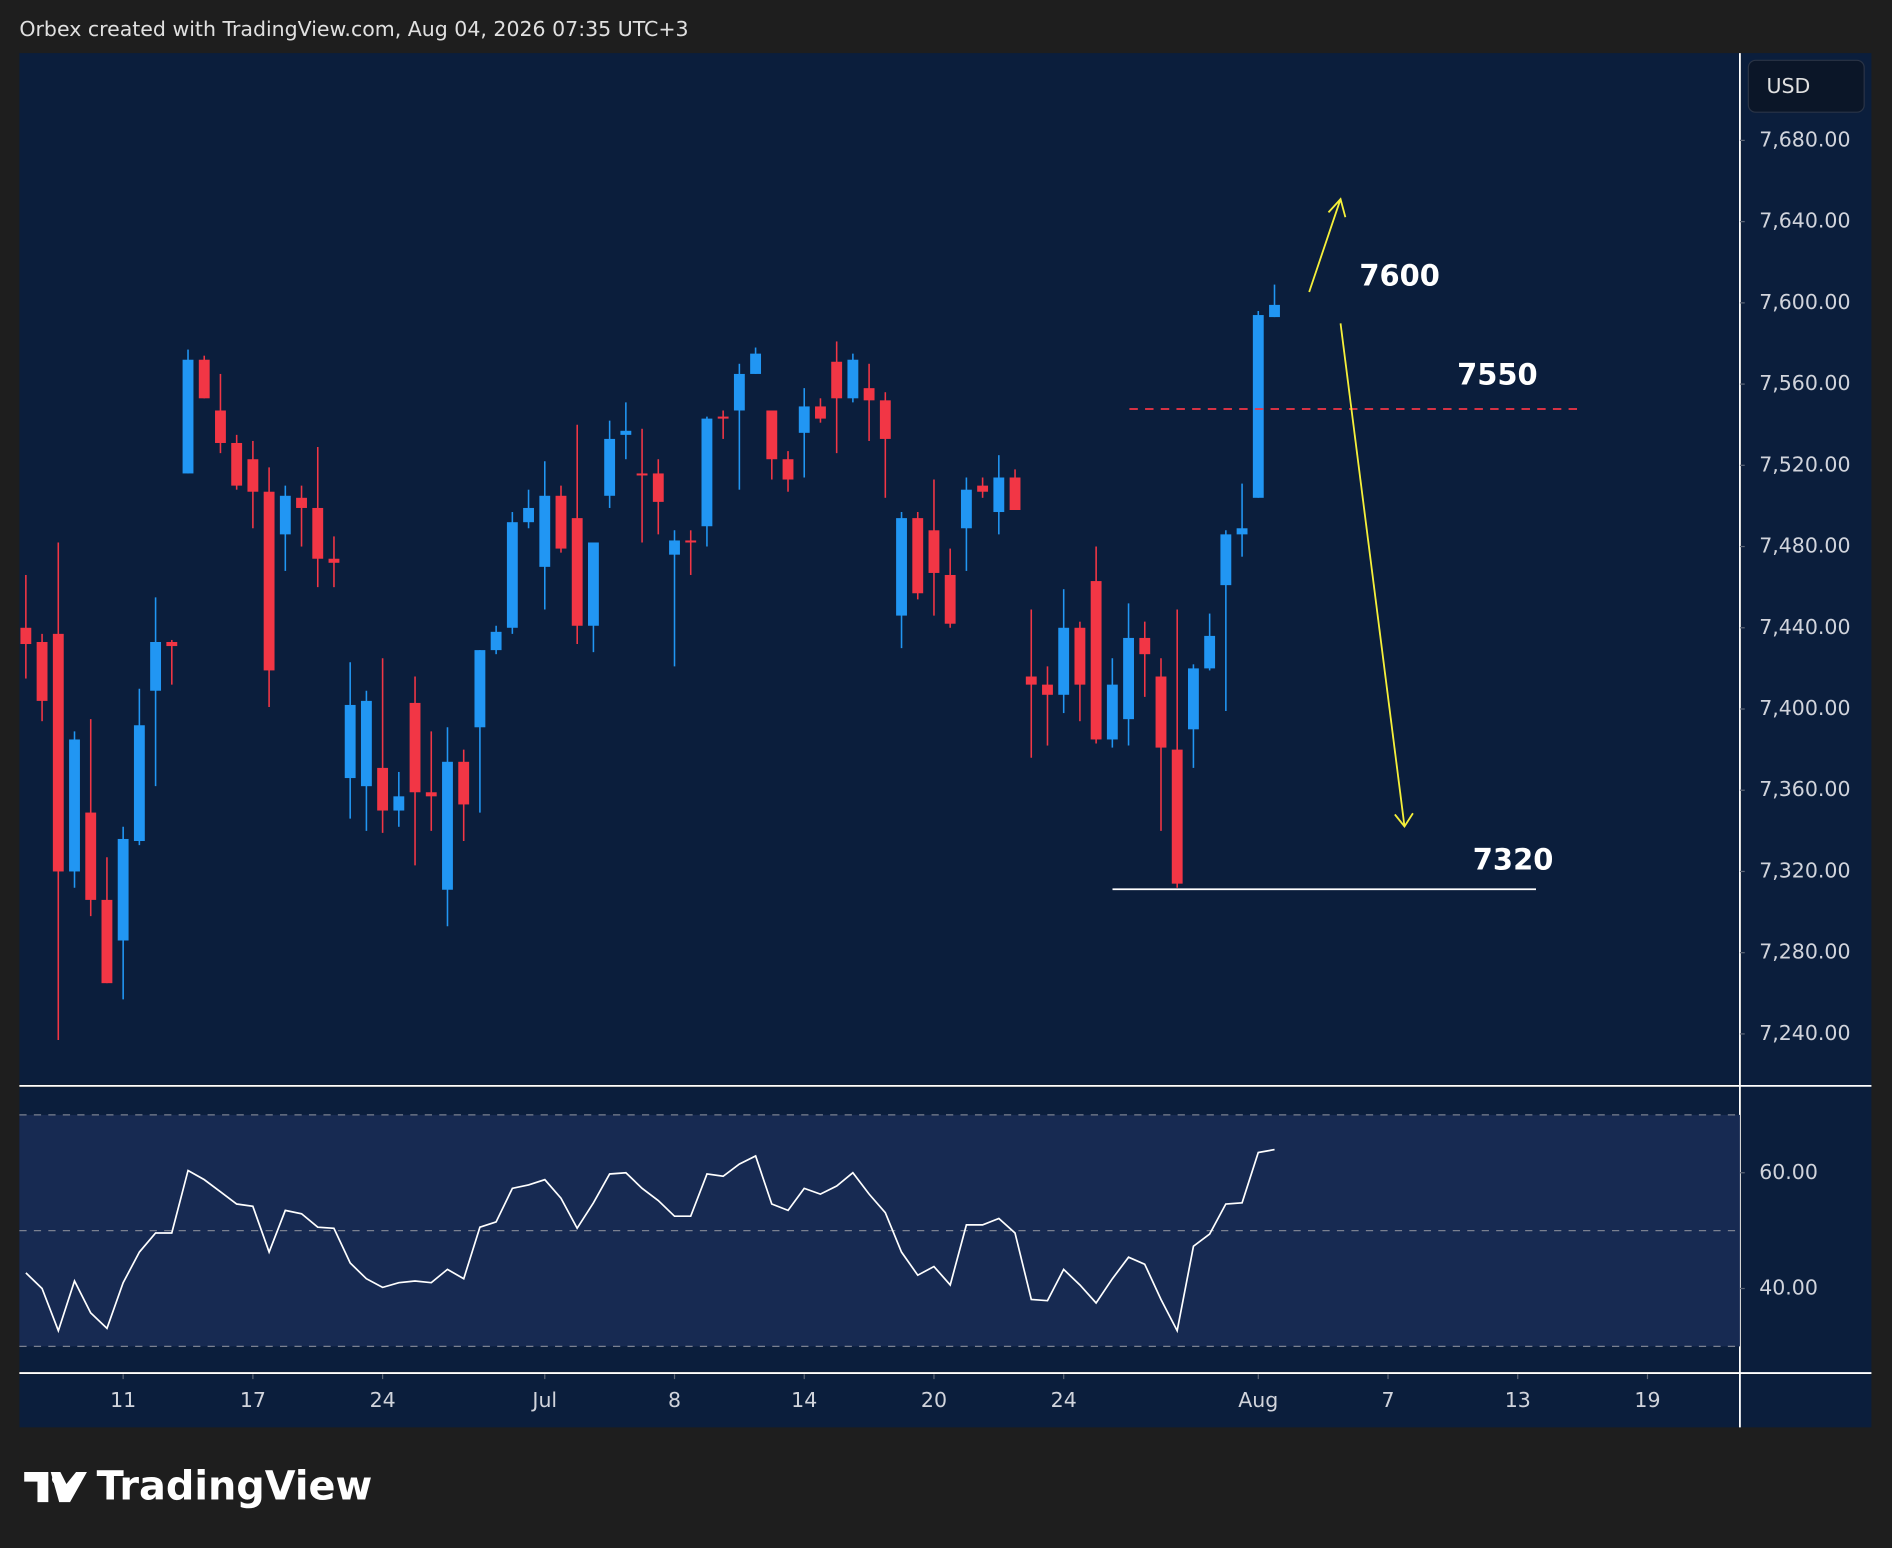 The width and height of the screenshot is (1892, 1548). I want to click on price-annotation: 7550, so click(1497, 374).